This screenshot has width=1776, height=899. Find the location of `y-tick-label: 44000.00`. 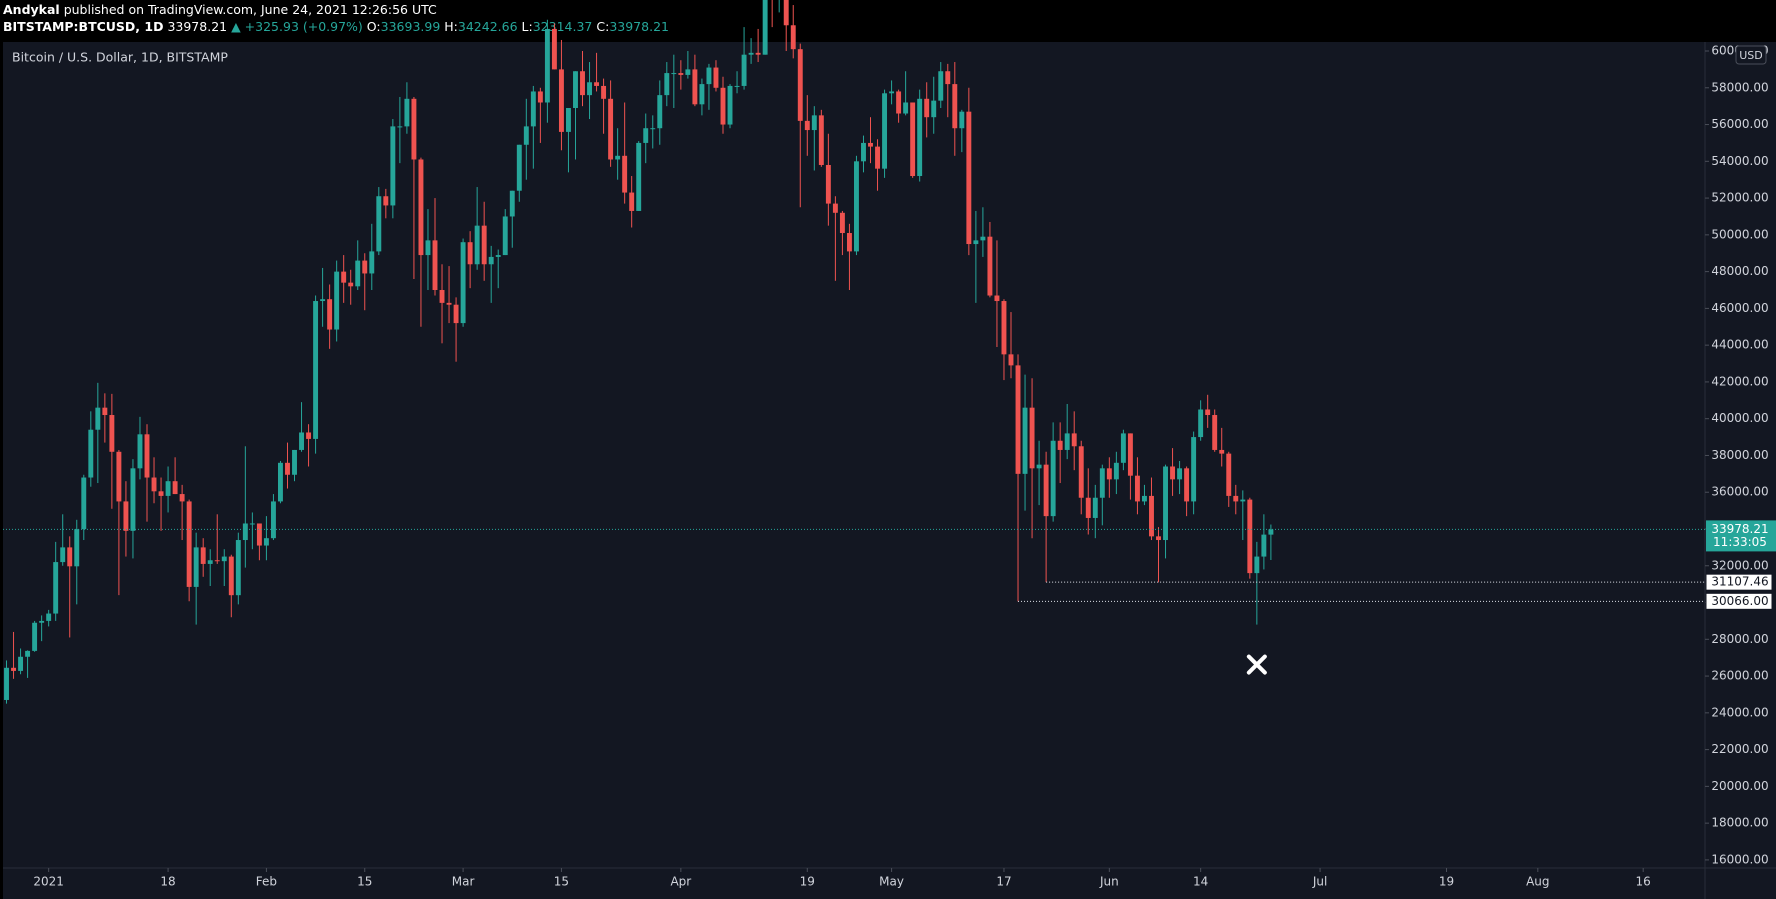

y-tick-label: 44000.00 is located at coordinates (1739, 345).